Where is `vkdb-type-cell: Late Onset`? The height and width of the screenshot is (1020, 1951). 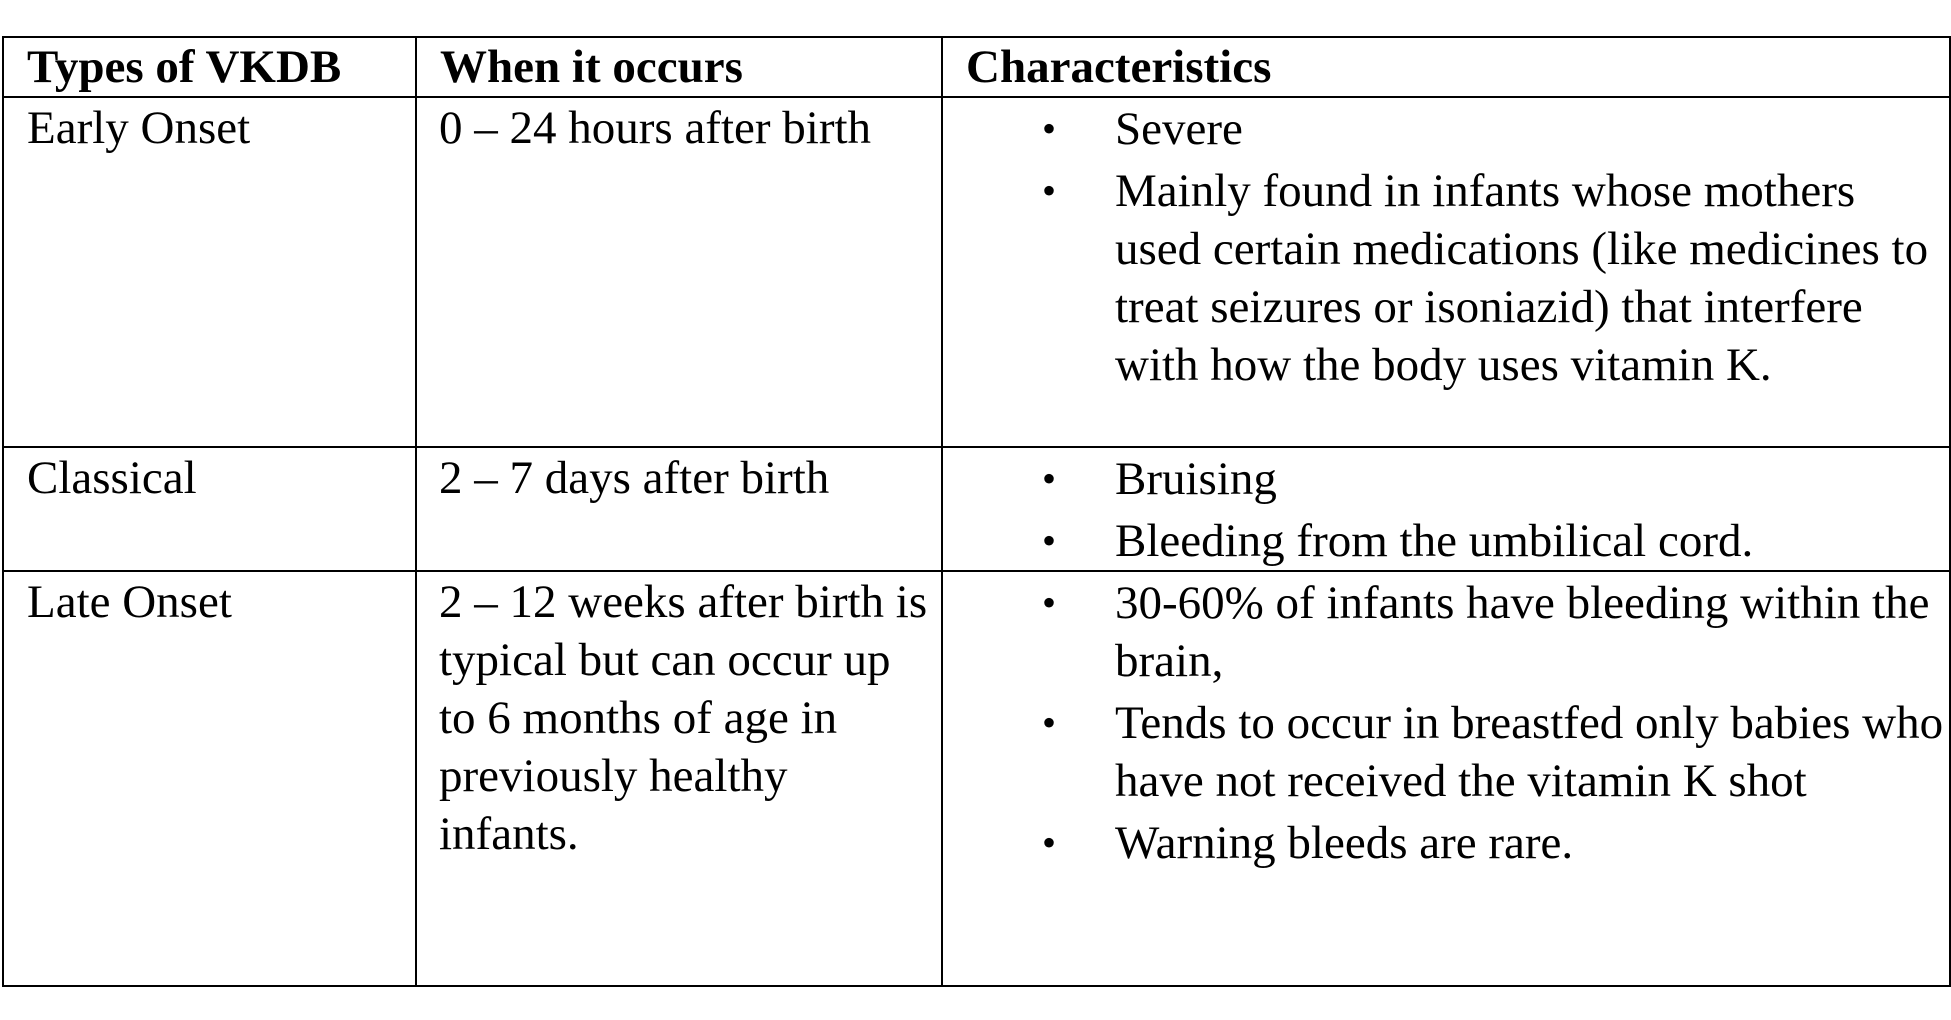 vkdb-type-cell: Late Onset is located at coordinates (209, 778).